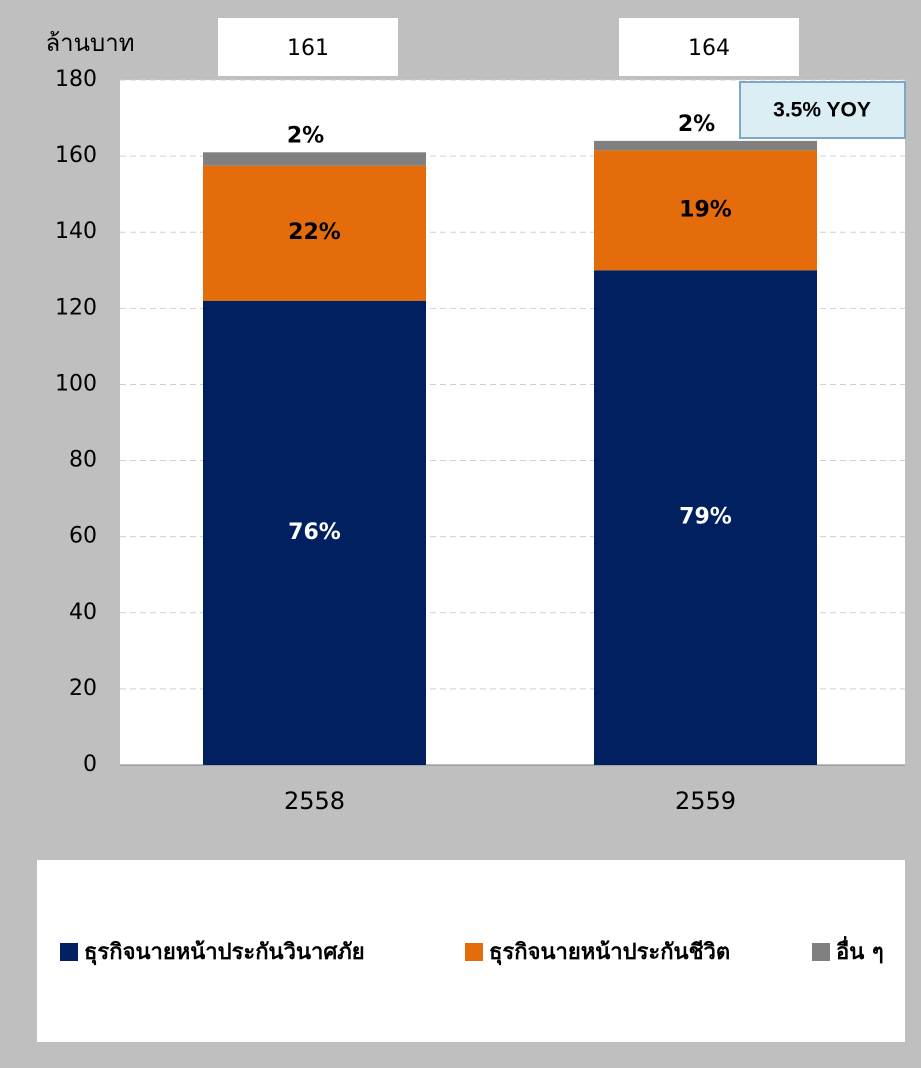  Describe the element at coordinates (705, 801) in the screenshot. I see `x-tick-label: 2559` at that location.